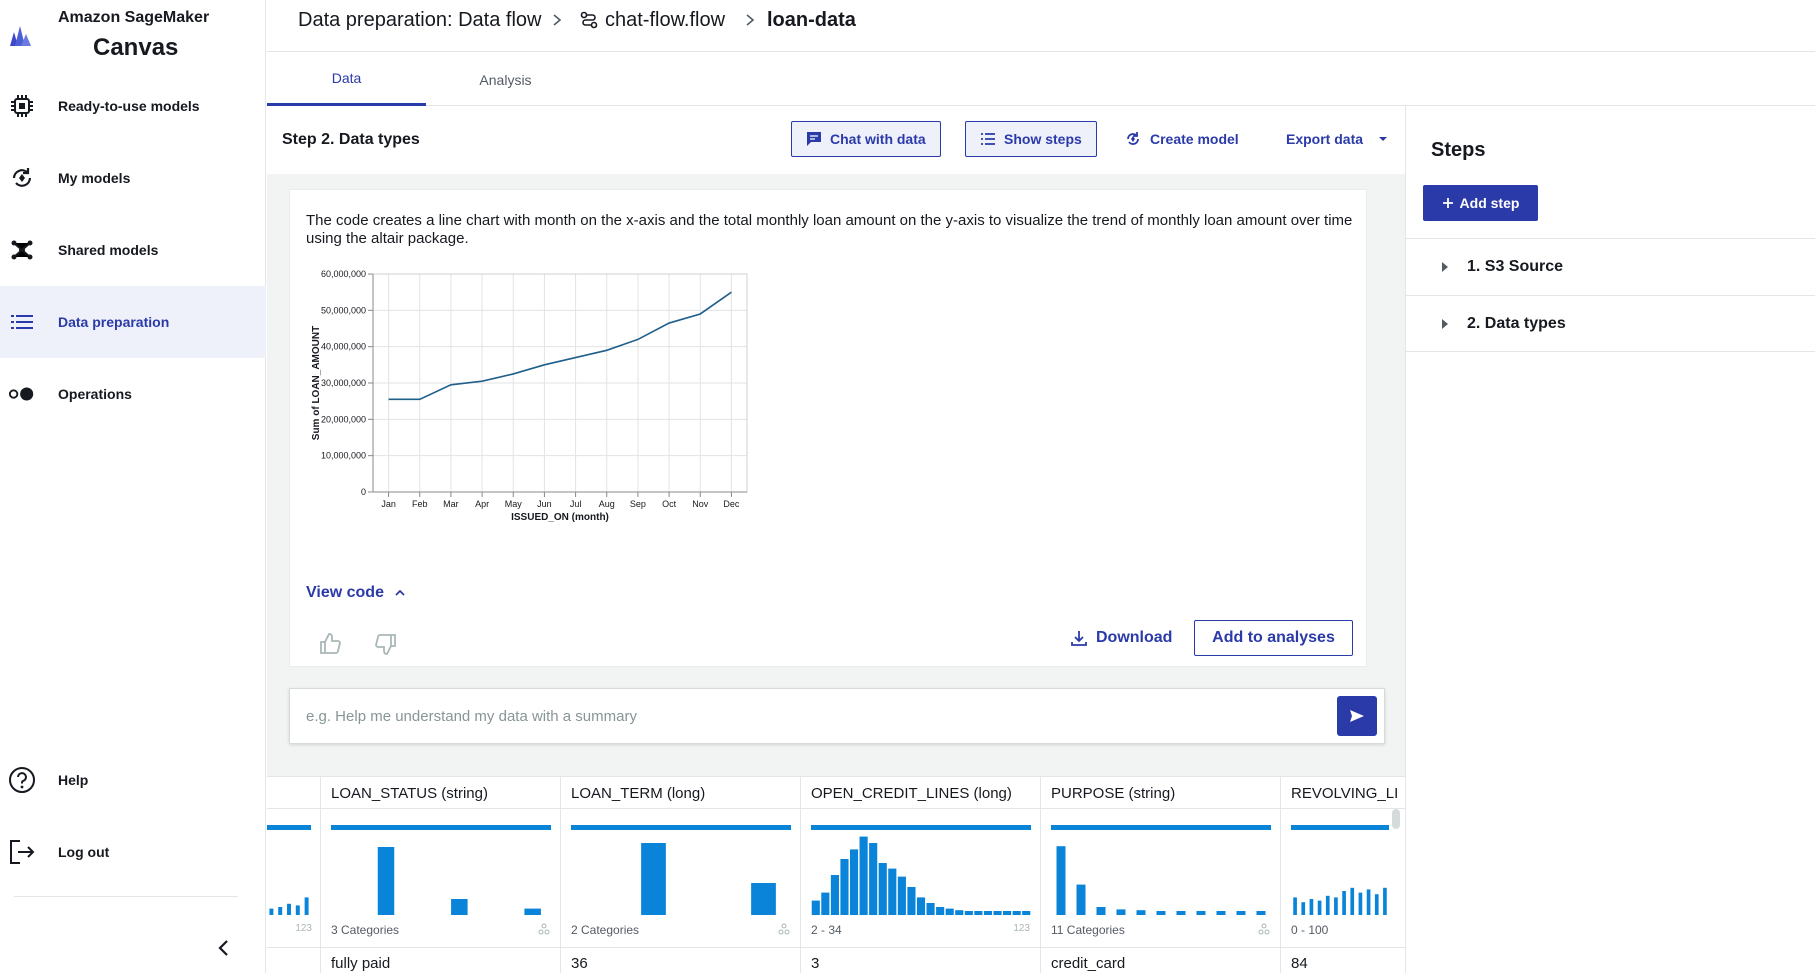  What do you see at coordinates (810, 716) in the screenshot?
I see `chat-input` at bounding box center [810, 716].